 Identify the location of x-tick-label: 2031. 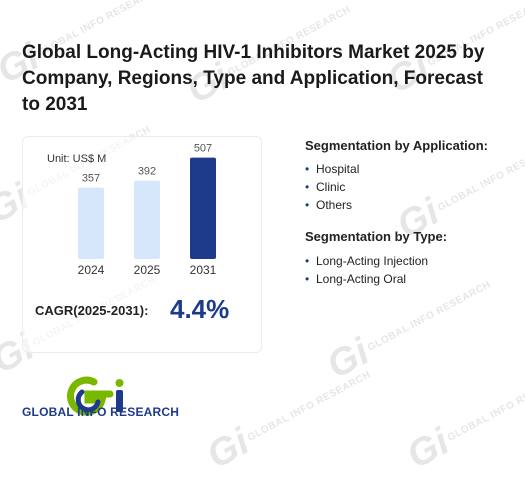
(203, 270).